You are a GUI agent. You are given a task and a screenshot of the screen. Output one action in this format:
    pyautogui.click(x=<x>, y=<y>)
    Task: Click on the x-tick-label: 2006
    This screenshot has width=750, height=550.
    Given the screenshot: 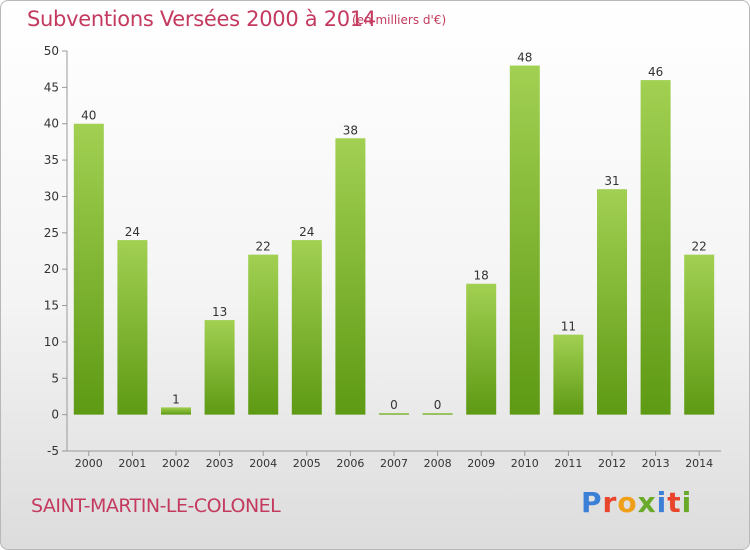 What is the action you would take?
    pyautogui.click(x=350, y=463)
    